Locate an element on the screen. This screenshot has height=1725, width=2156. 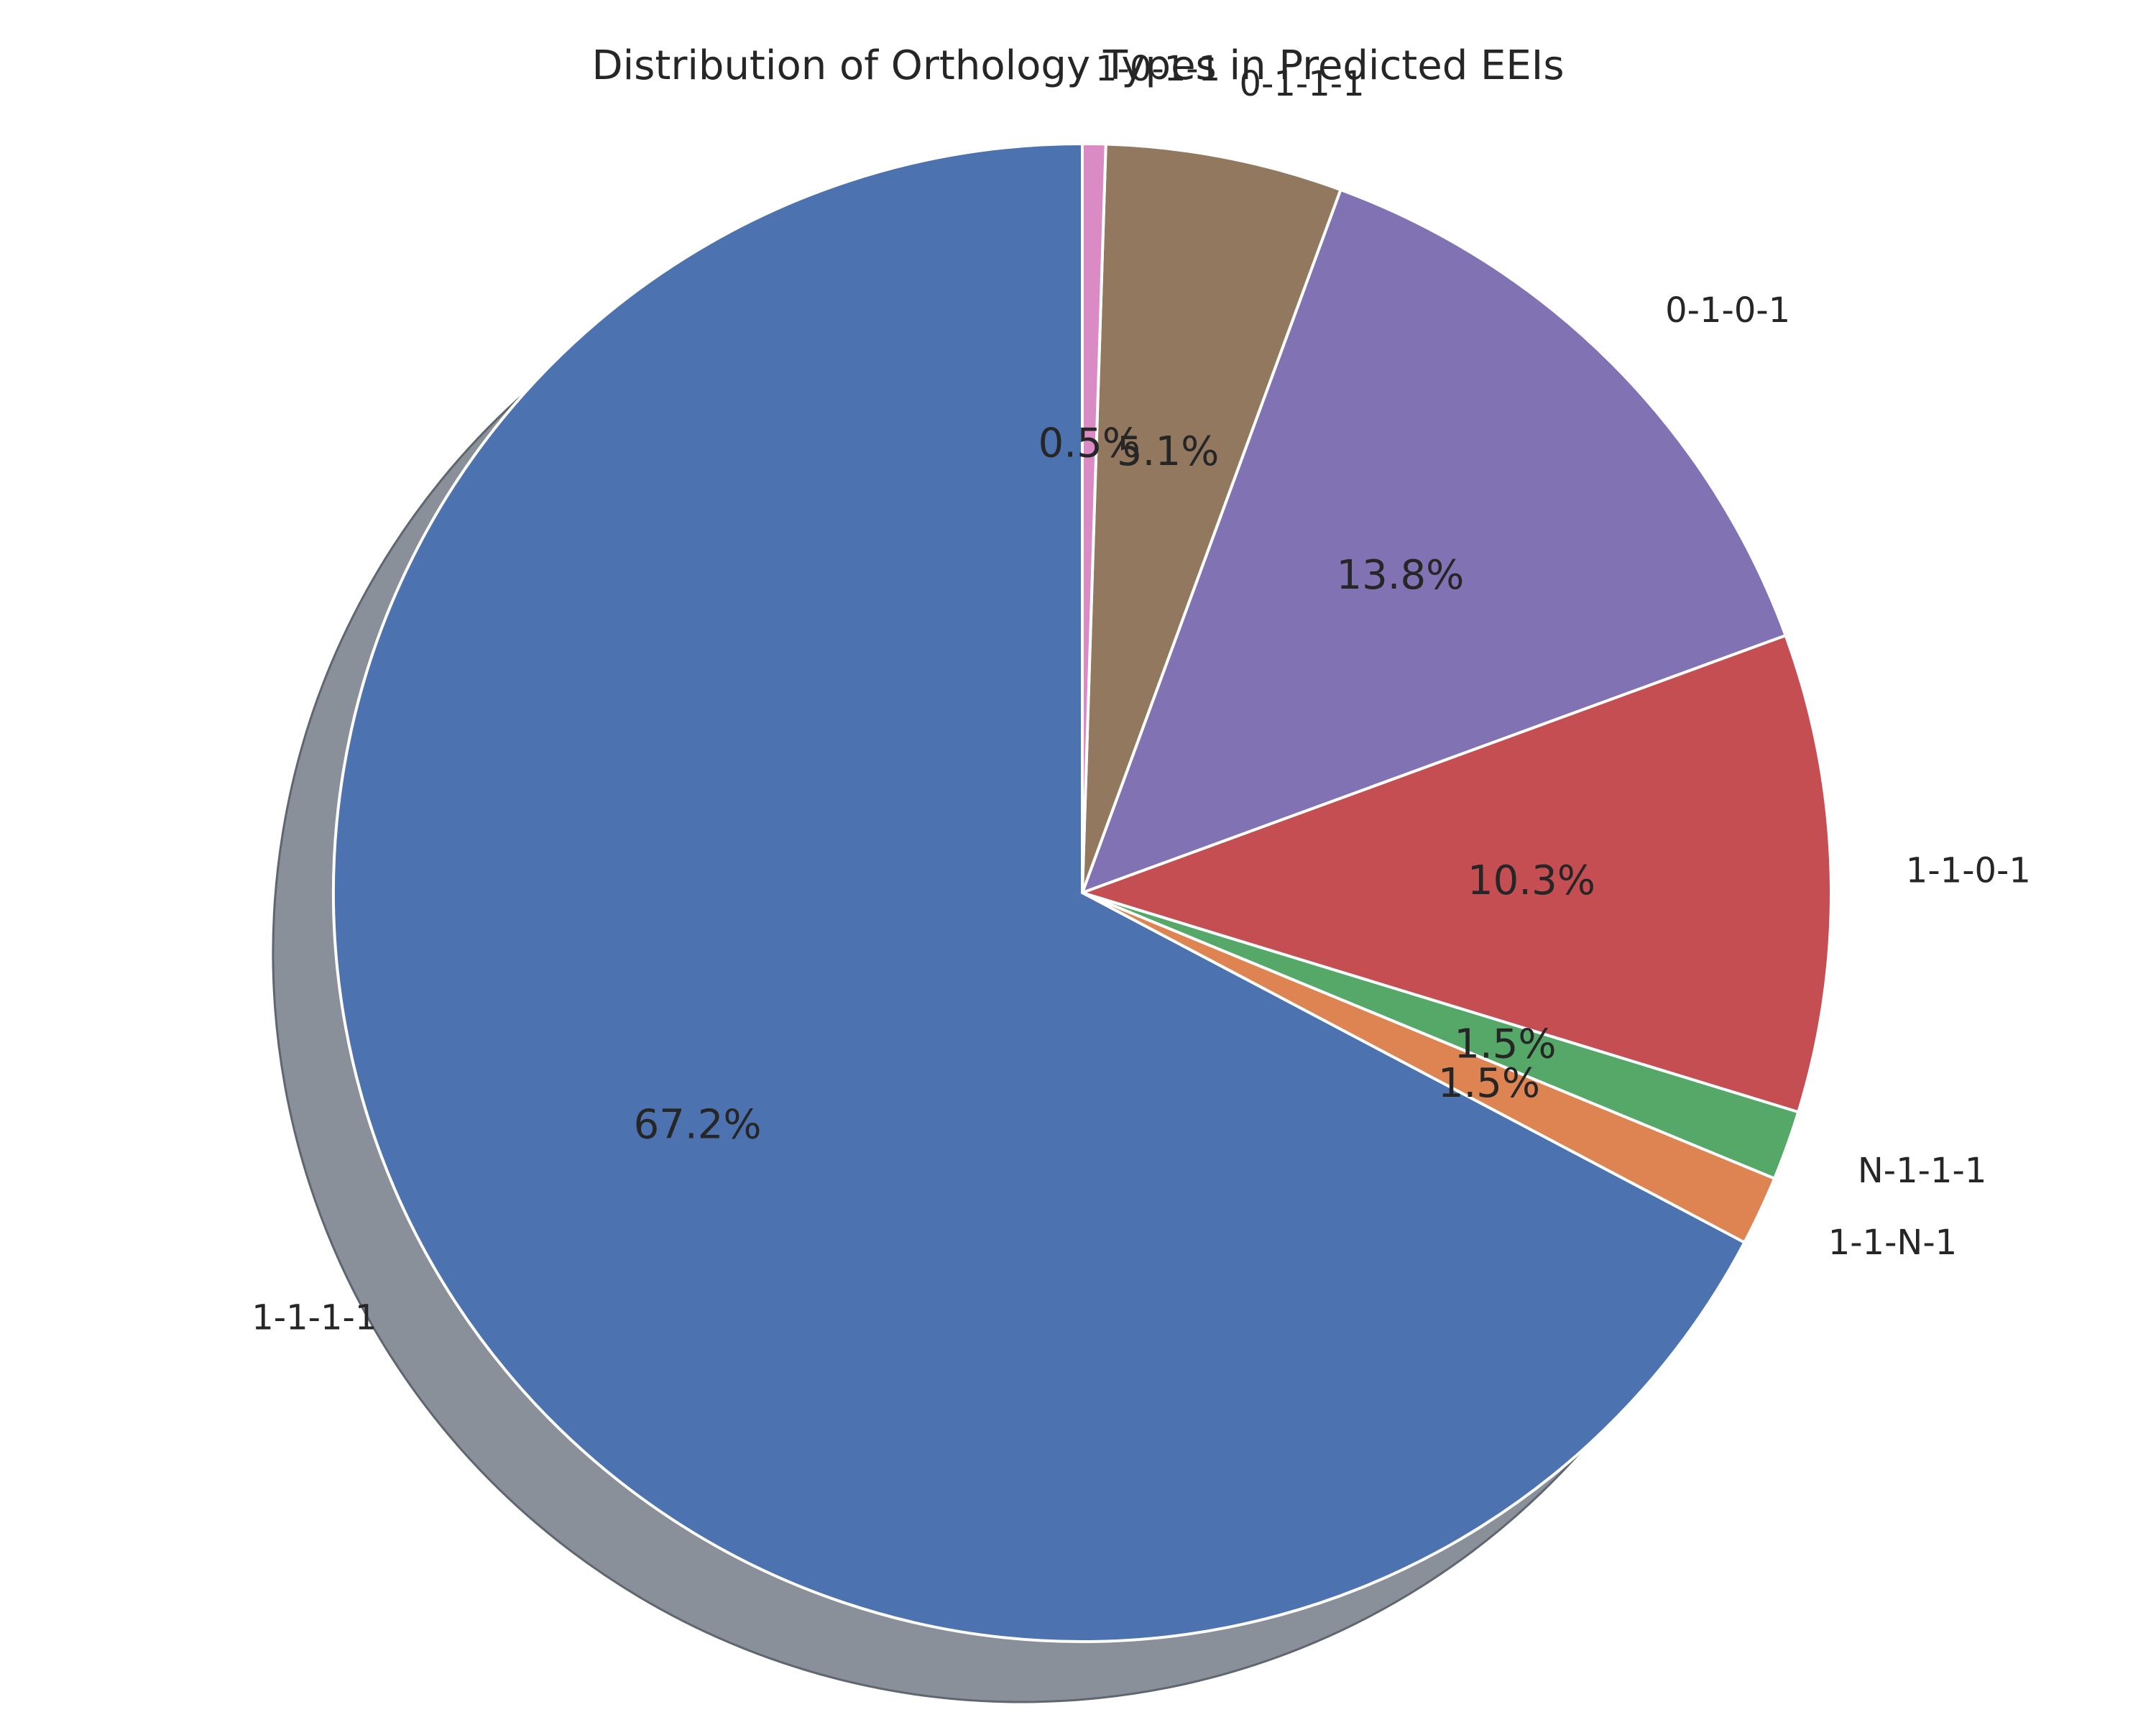
category-label-0-1-1-1: 0-1-1-1 is located at coordinates (1302, 84).